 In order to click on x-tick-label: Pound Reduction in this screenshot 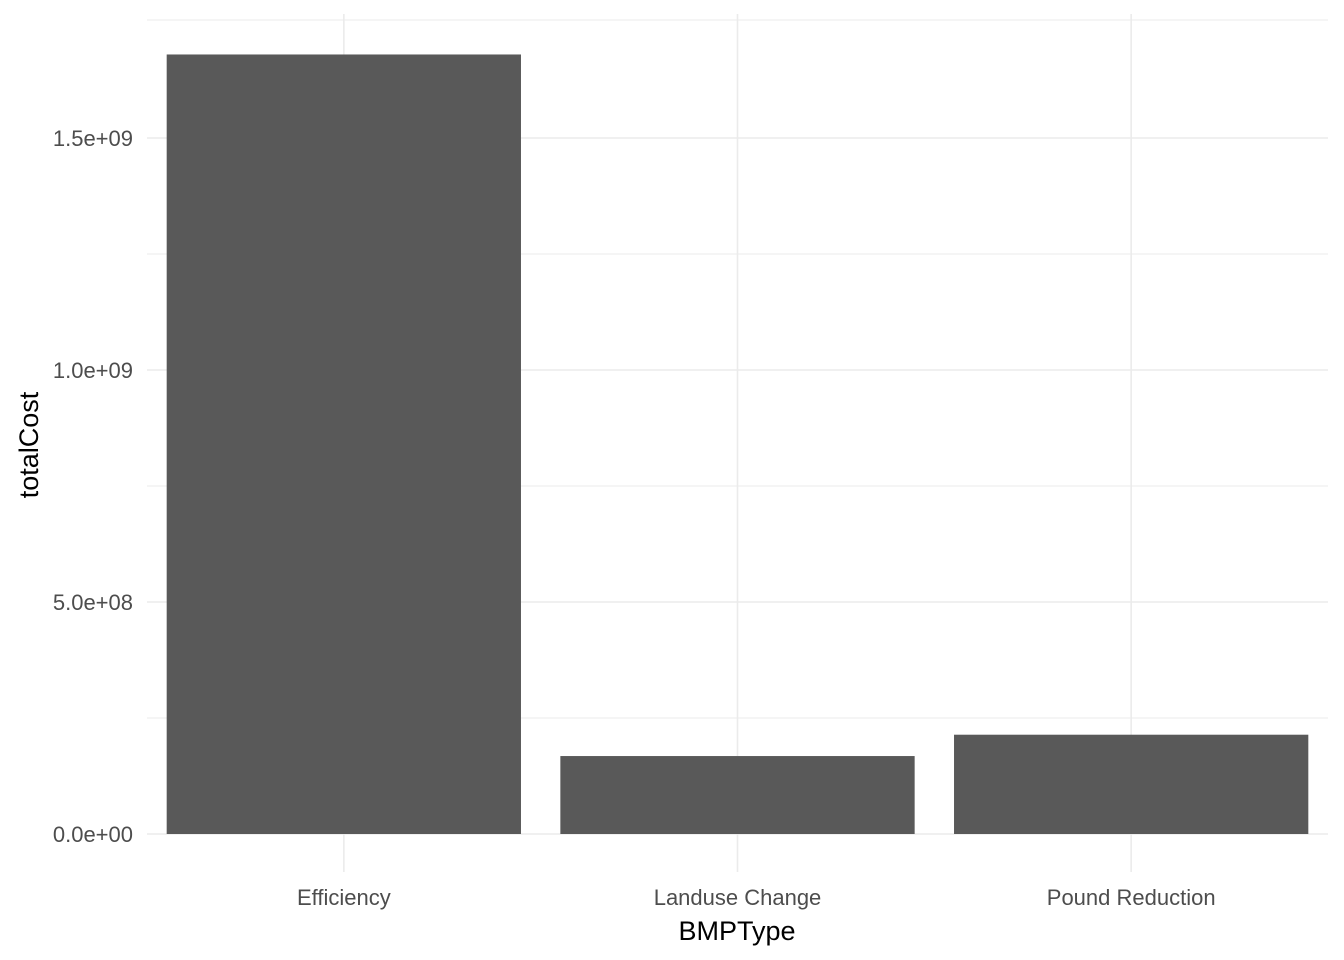, I will do `click(1131, 897)`.